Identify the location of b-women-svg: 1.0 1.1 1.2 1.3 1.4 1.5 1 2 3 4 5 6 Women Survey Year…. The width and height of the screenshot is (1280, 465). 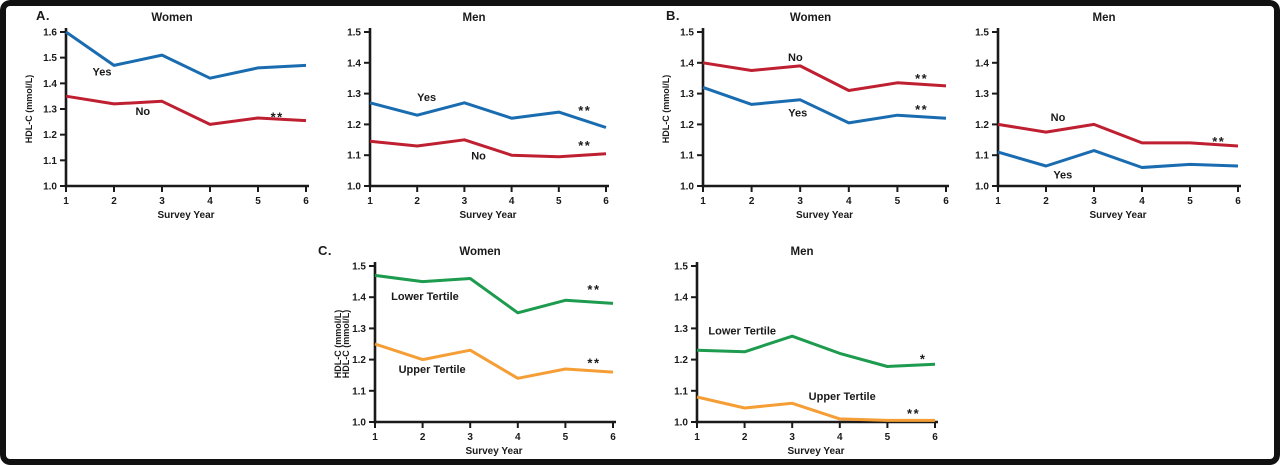
(805, 116).